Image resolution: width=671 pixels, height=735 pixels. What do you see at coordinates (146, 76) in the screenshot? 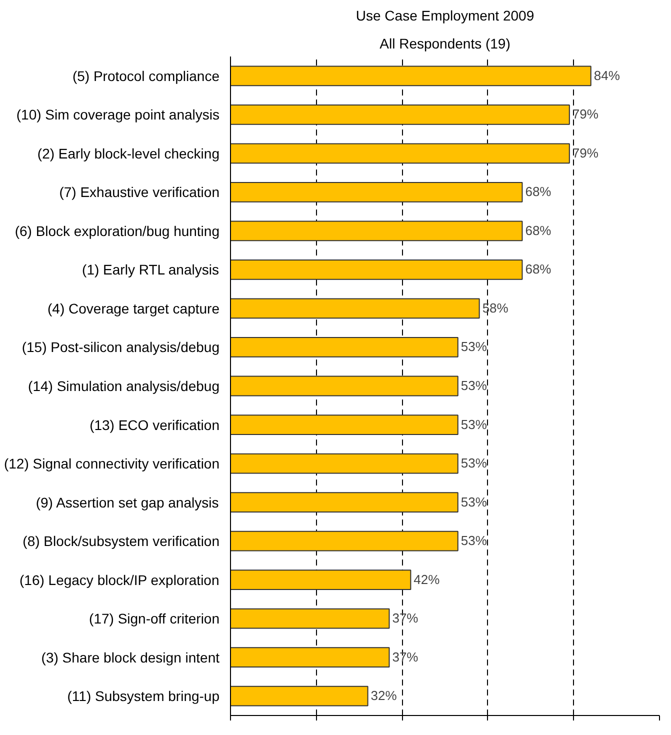
I see `y-tick-label: (5) Protocol compliance` at bounding box center [146, 76].